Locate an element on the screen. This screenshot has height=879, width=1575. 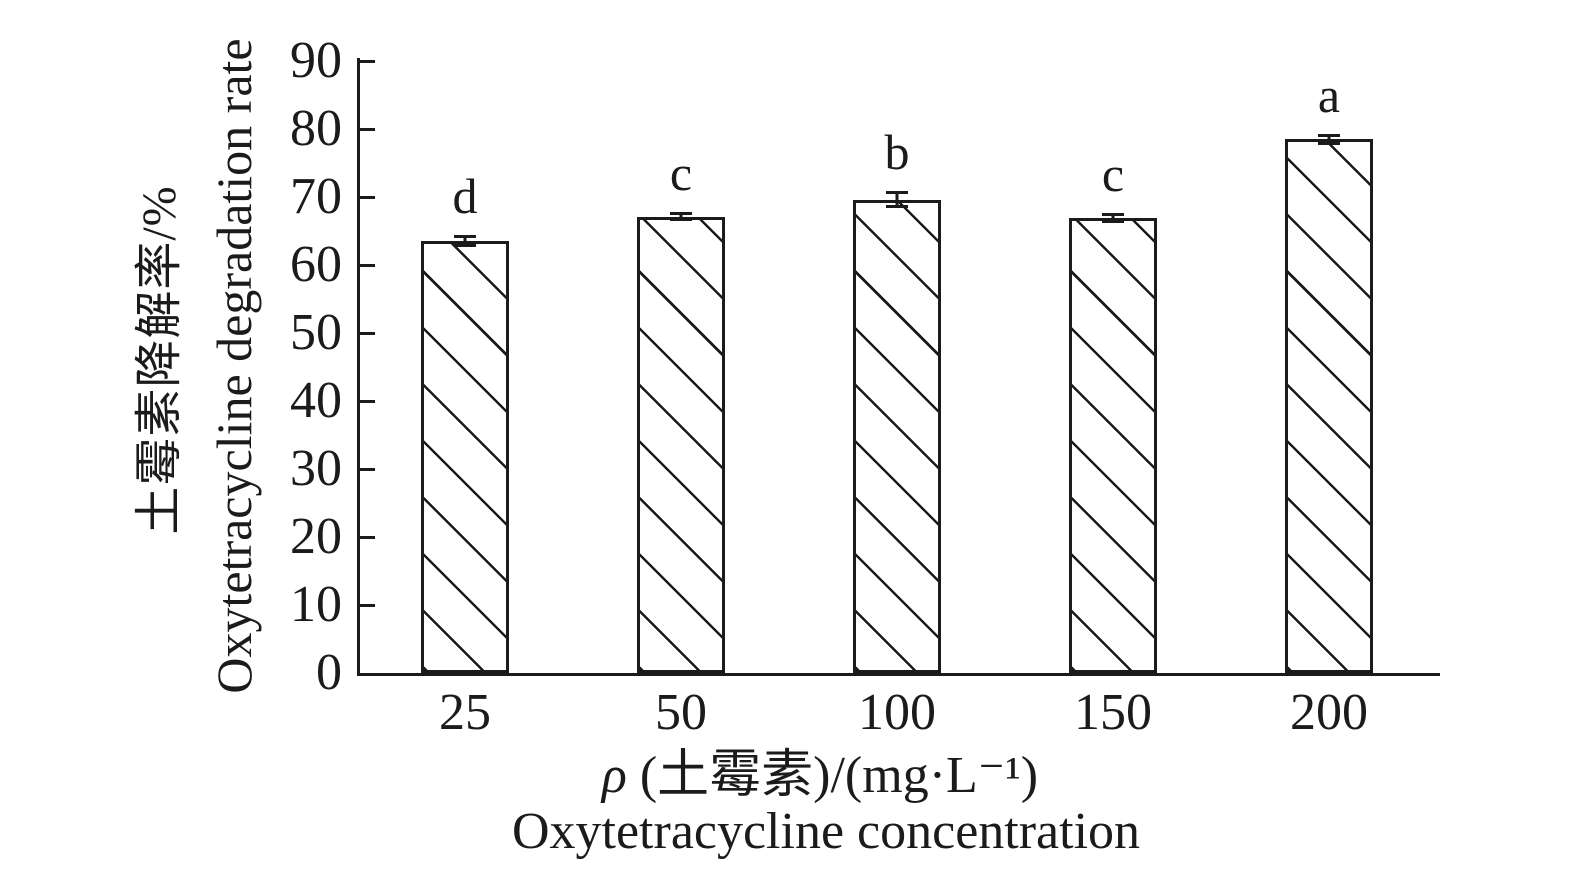
x-tick-label-200: 200 is located at coordinates (1329, 712).